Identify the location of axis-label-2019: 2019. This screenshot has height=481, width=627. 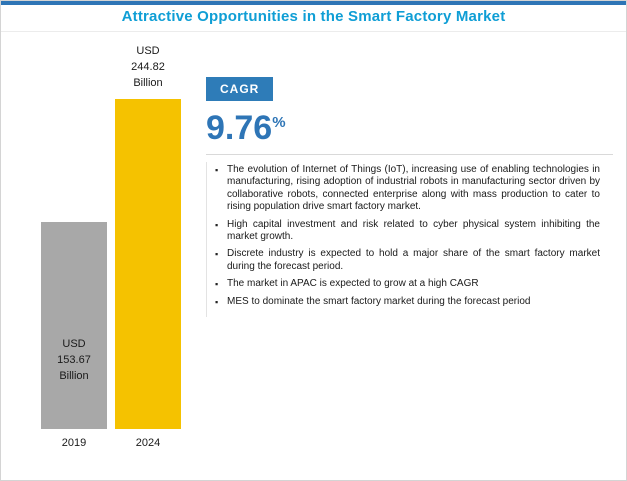
(74, 443).